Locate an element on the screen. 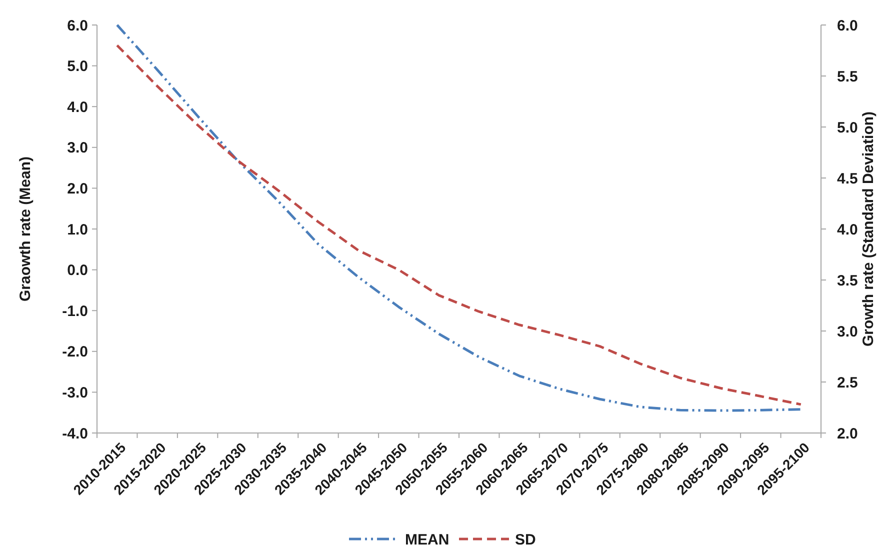 This screenshot has height=560, width=891. y-tick-label: 1.0 is located at coordinates (77, 229).